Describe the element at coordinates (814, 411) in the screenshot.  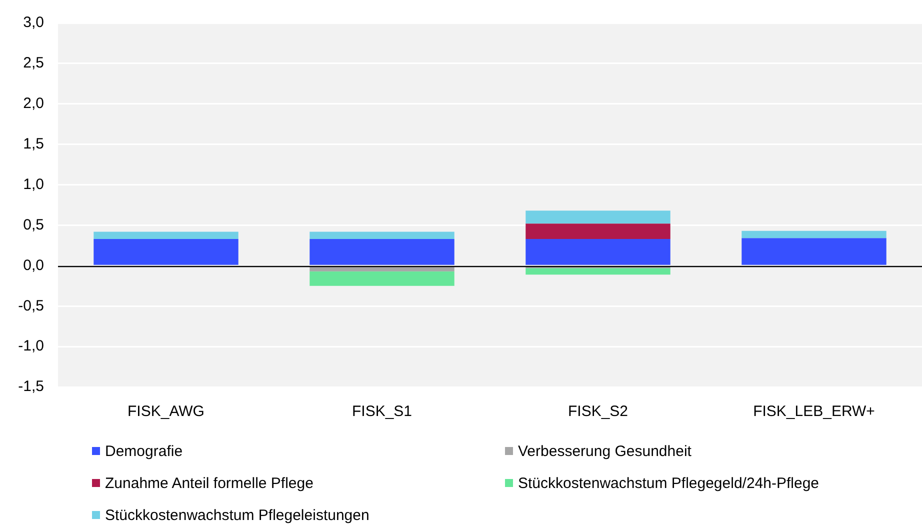
I see `x-tick-label: FISK_LEB_ERW+` at that location.